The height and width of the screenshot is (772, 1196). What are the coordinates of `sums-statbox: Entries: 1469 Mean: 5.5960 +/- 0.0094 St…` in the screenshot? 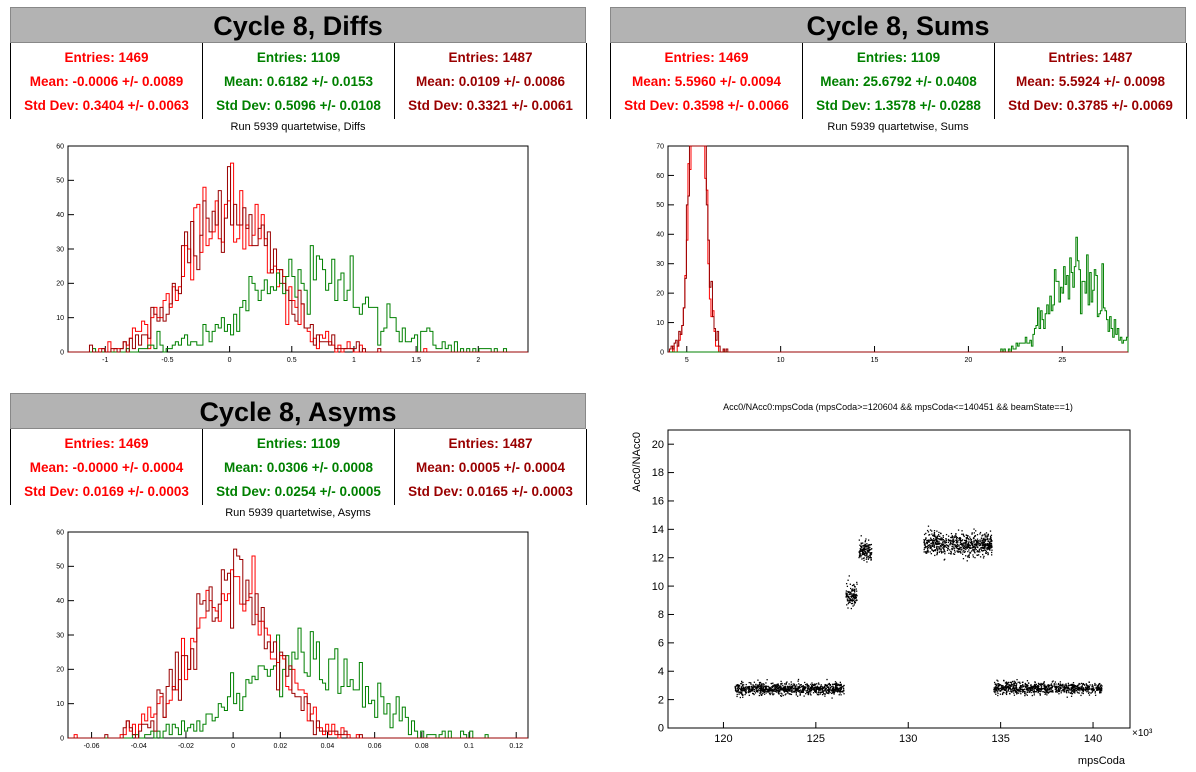 It's located at (898, 81).